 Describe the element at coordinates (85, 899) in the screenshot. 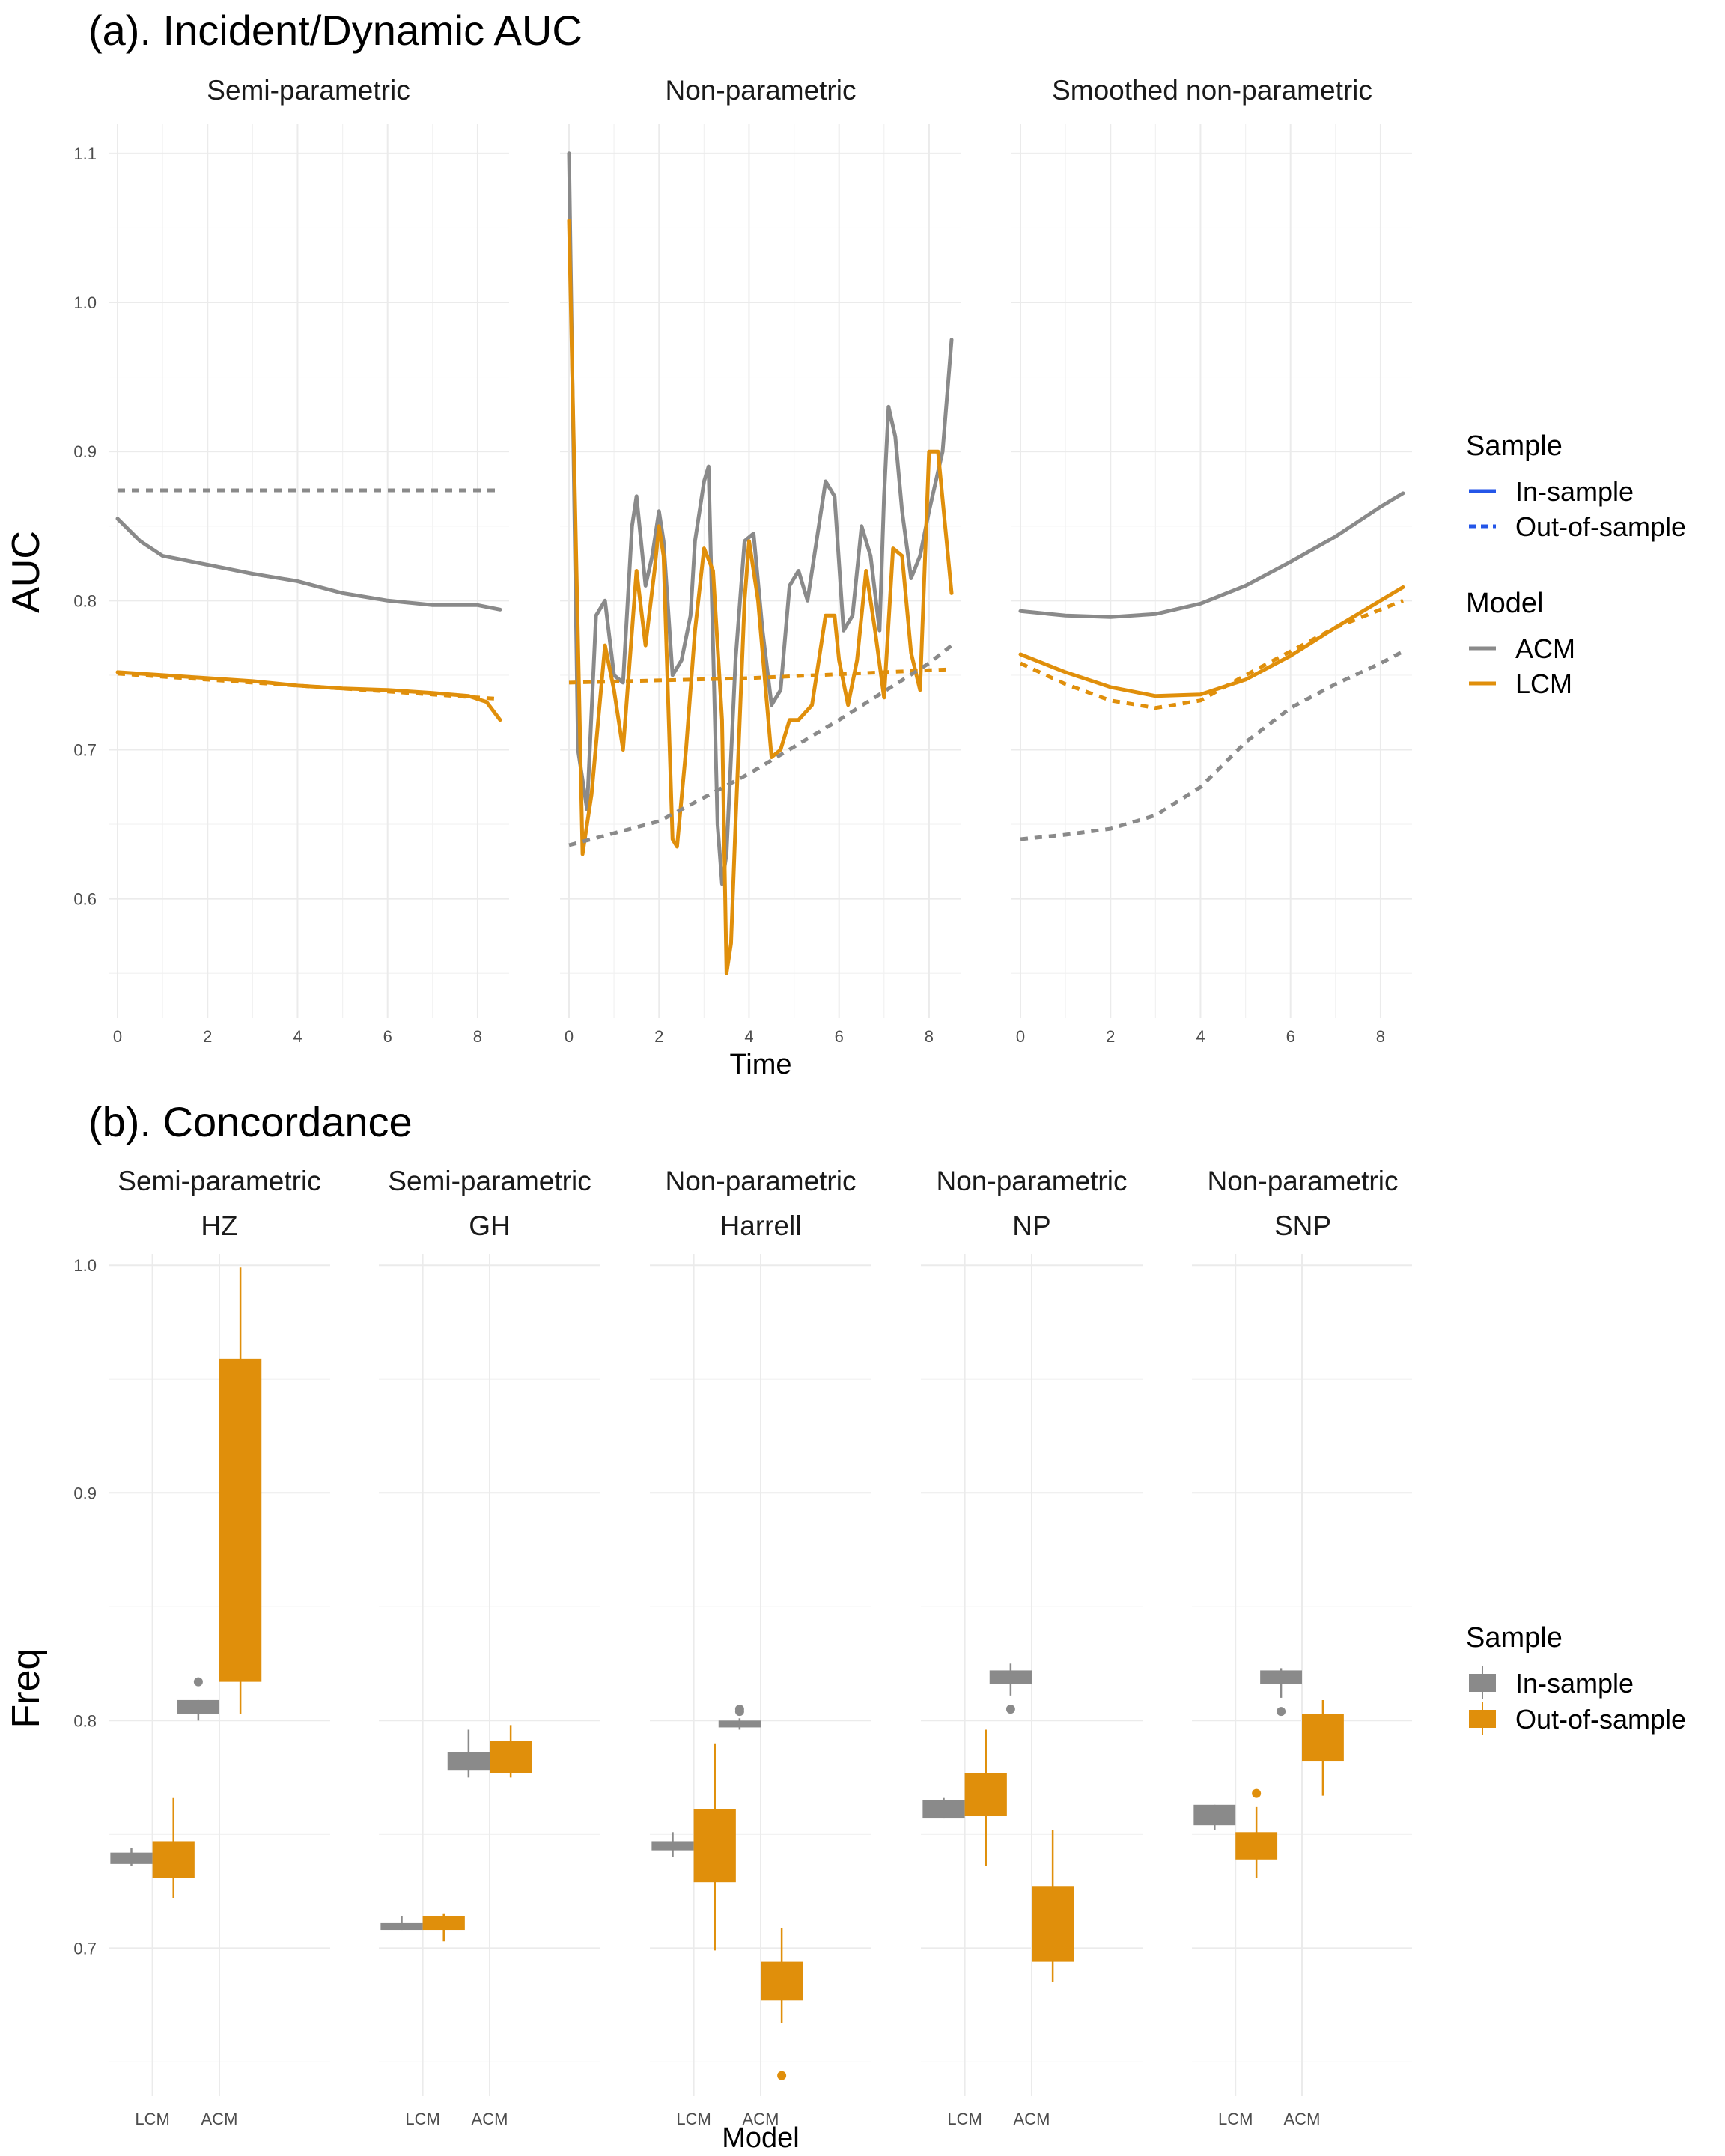

I see `y-tick-label: 0.6` at that location.